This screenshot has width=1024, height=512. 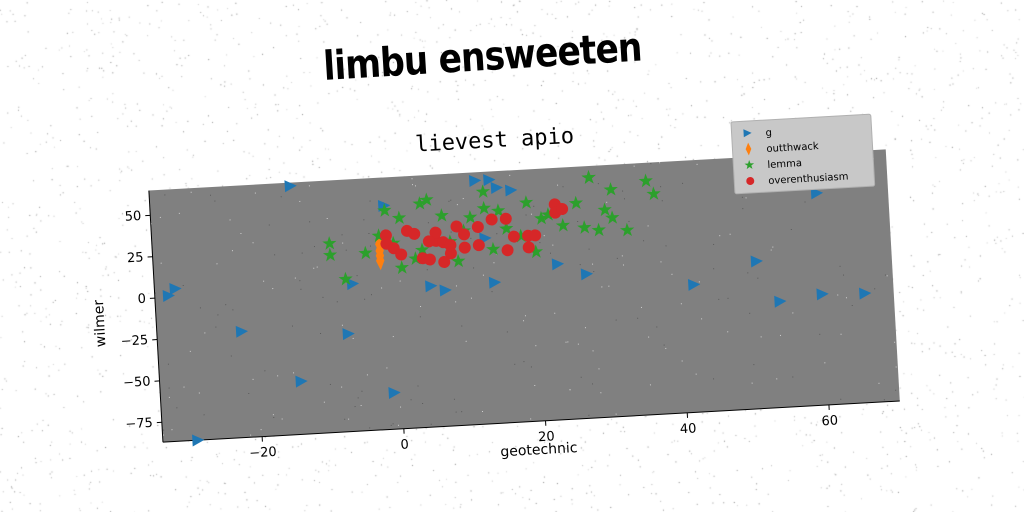 What do you see at coordinates (747, 133) in the screenshot?
I see `legend-marker-g` at bounding box center [747, 133].